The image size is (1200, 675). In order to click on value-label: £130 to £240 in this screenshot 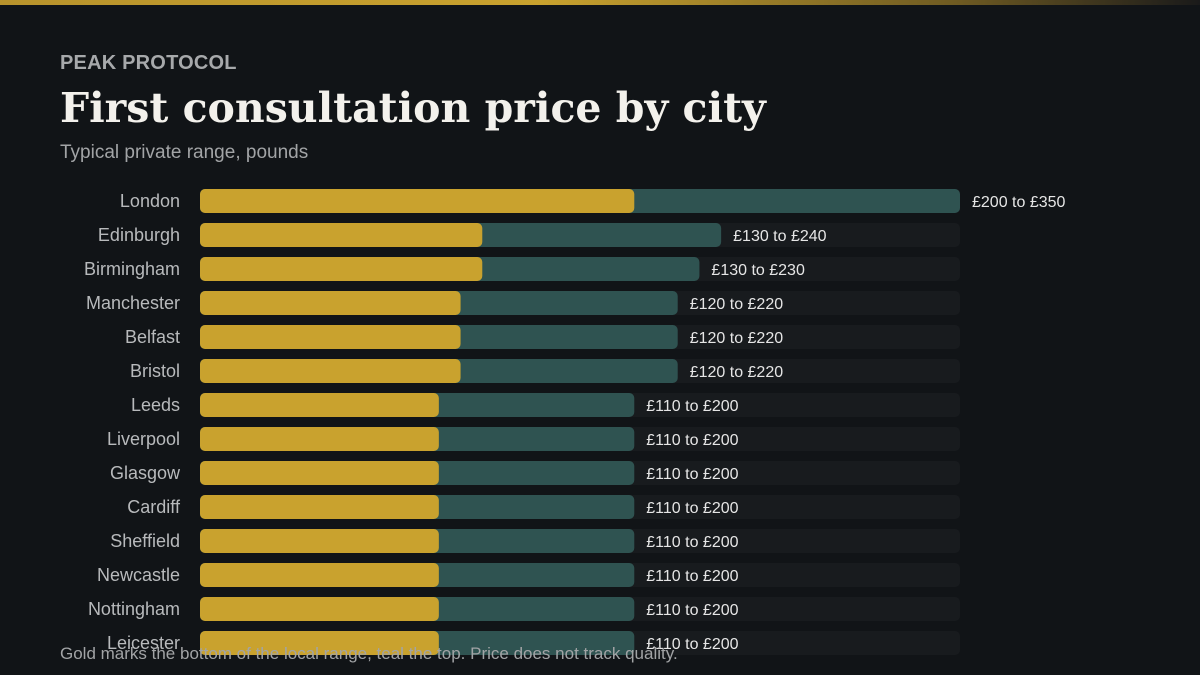, I will do `click(780, 236)`.